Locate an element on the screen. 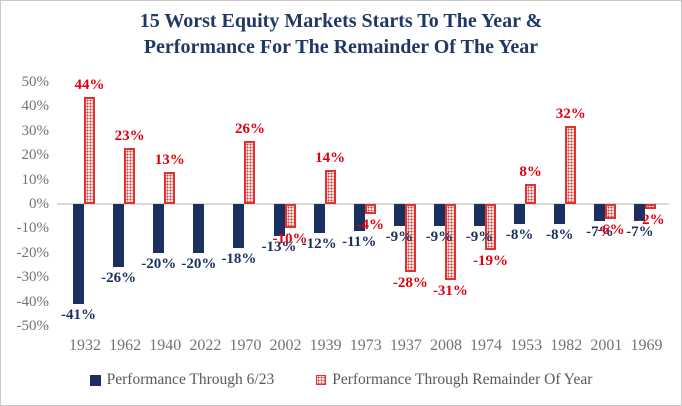 Image resolution: width=682 pixels, height=406 pixels. legend-item-performance-through-remainder: Performance Through Remainder Of Year is located at coordinates (454, 380).